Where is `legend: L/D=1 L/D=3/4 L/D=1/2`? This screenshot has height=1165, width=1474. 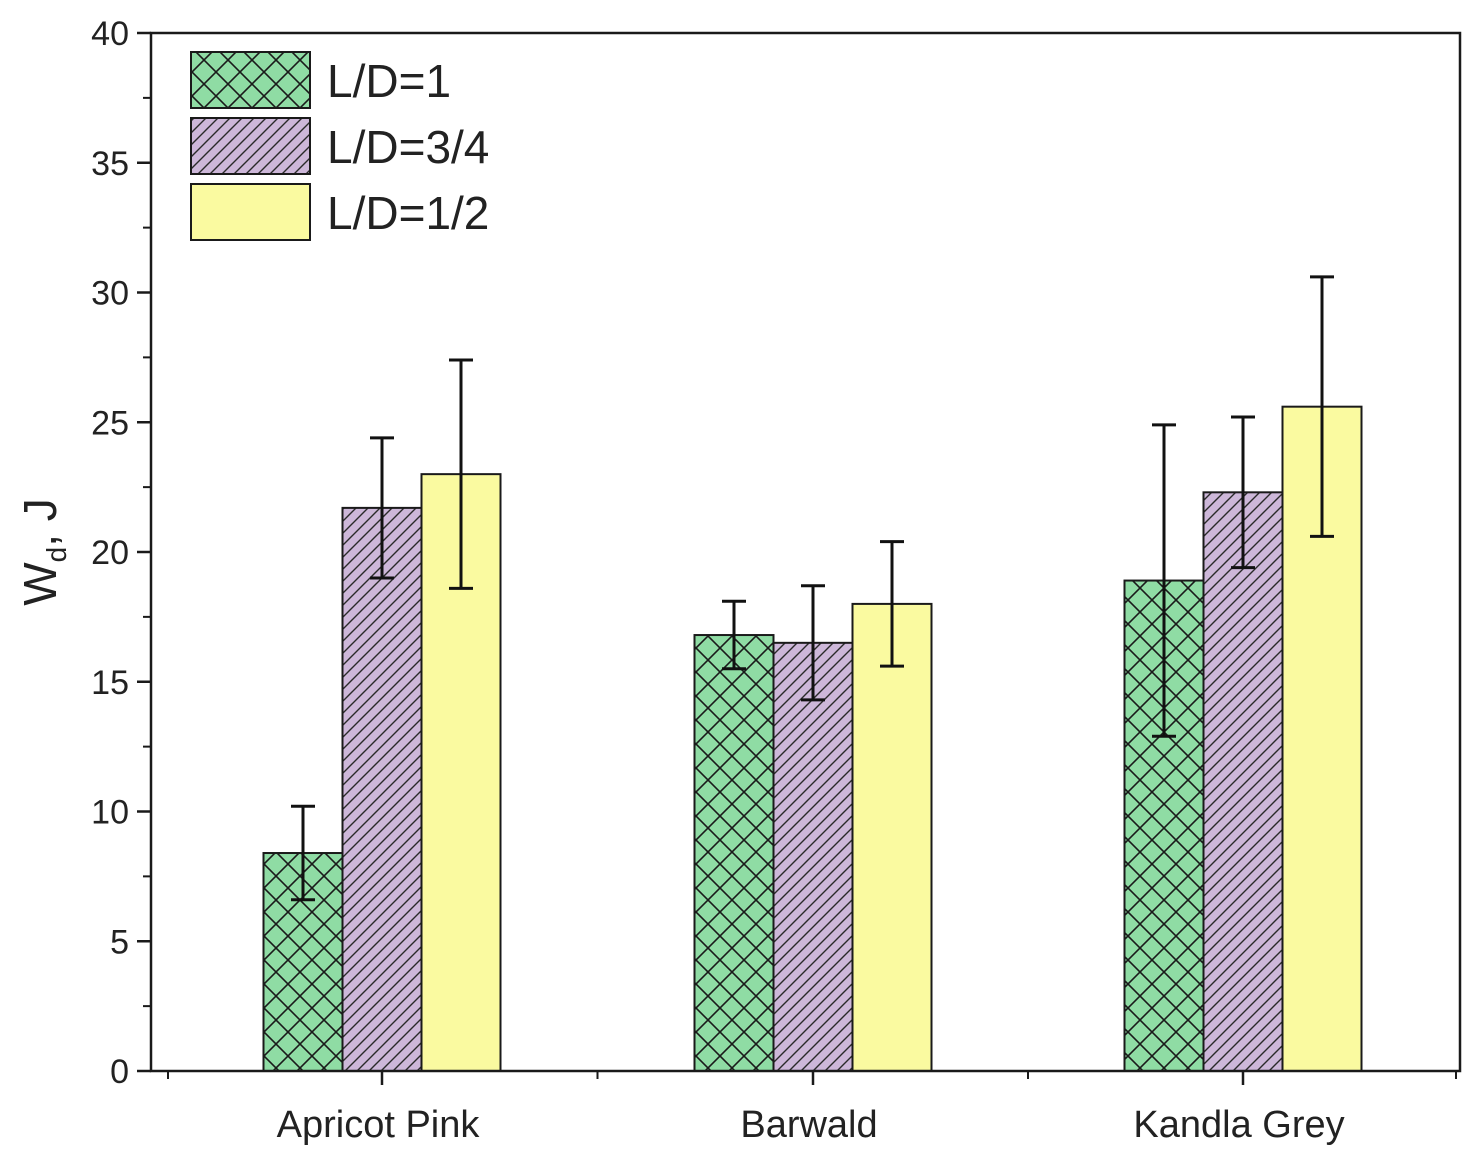
legend: L/D=1 L/D=3/4 L/D=1/2 is located at coordinates (339, 146).